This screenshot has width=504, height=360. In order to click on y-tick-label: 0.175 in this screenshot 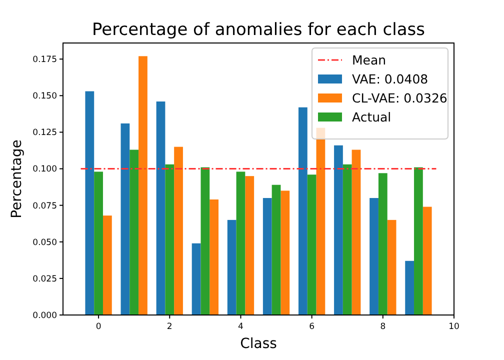, I will do `click(44, 60)`.